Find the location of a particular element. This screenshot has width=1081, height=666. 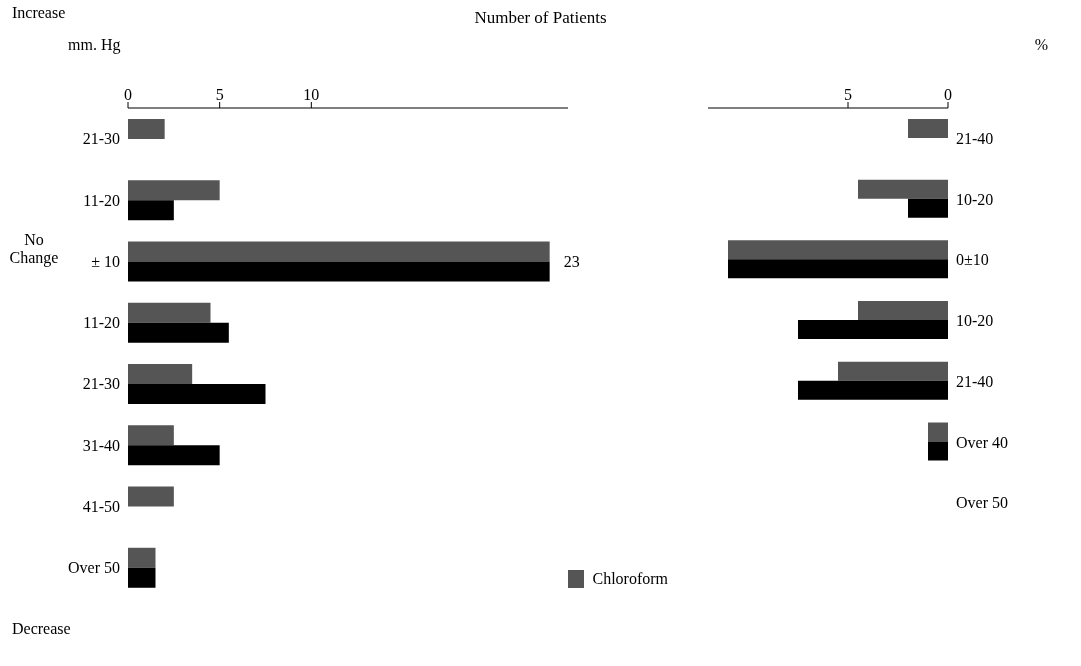

chart-title: Number of Patients is located at coordinates (540, 17).